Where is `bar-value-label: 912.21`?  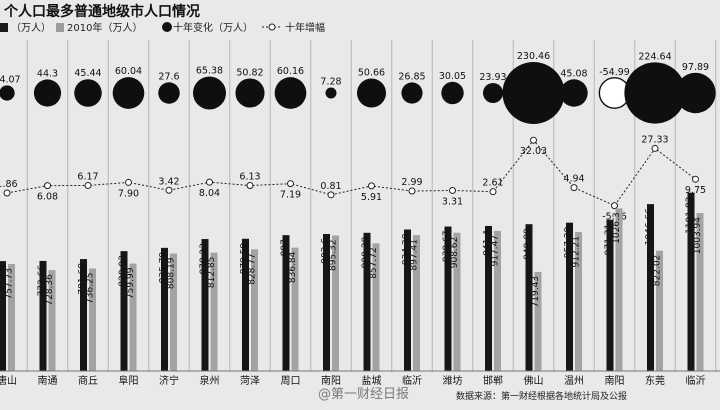 bar-value-label: 912.21 is located at coordinates (577, 252).